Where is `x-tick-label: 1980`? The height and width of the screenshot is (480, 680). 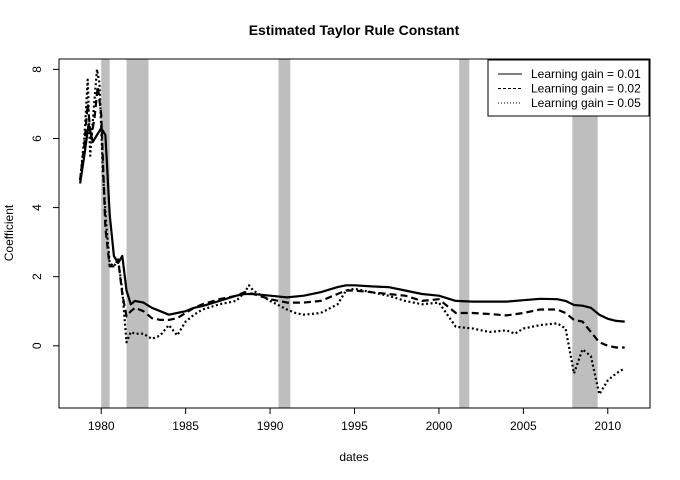 x-tick-label: 1980 is located at coordinates (101, 426).